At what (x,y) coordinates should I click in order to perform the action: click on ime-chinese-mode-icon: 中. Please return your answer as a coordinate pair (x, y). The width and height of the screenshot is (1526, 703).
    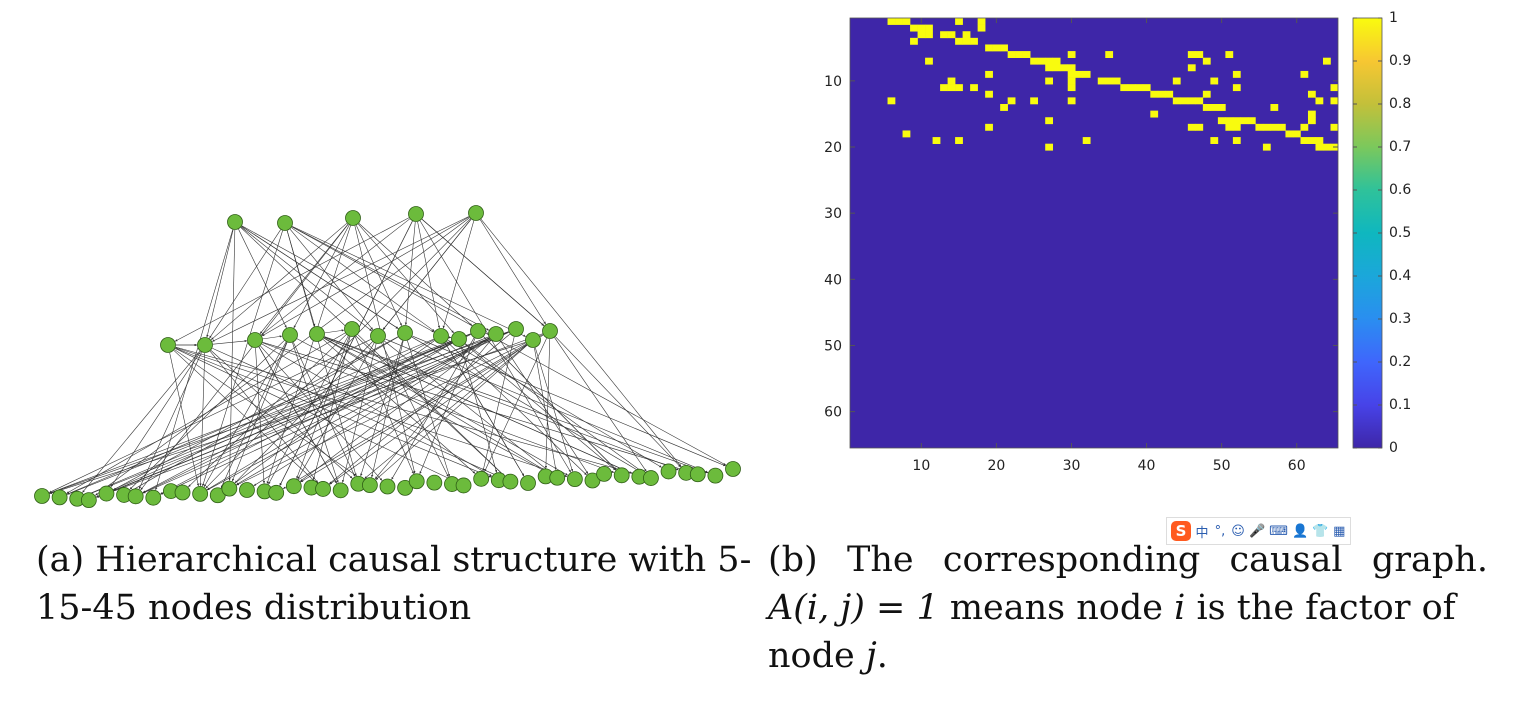
    Looking at the image, I should click on (1202, 533).